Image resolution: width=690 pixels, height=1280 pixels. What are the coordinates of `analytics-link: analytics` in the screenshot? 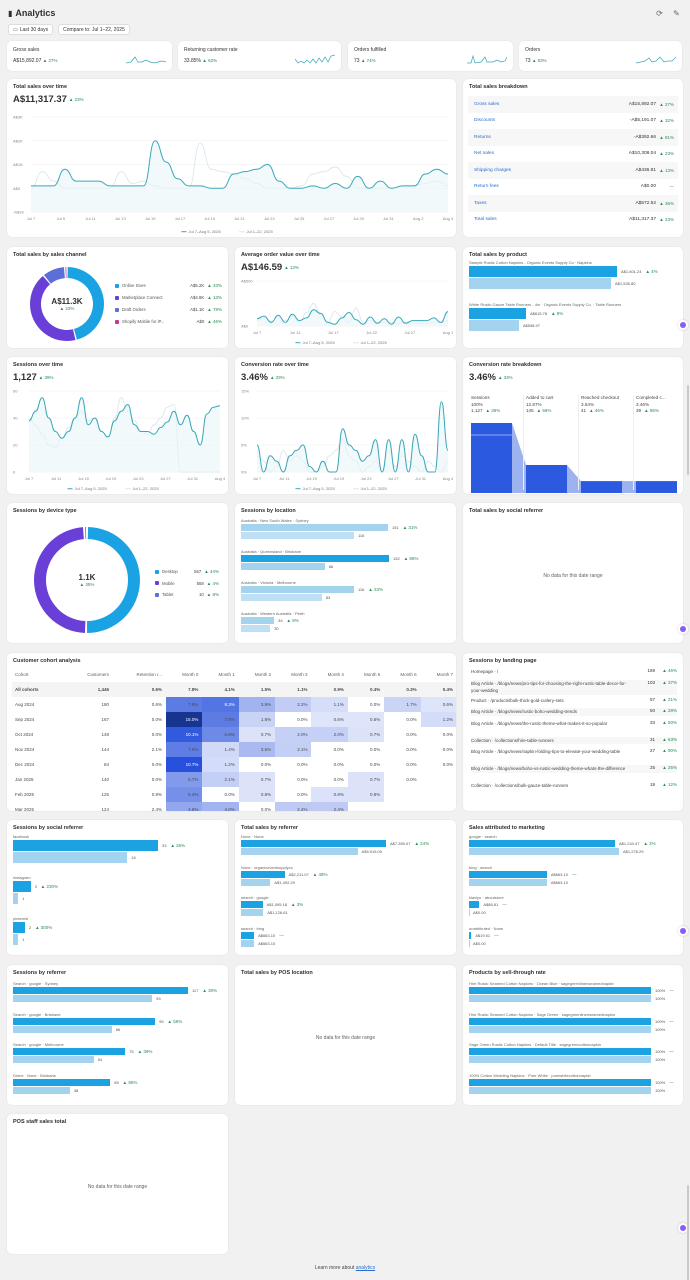 It's located at (365, 1268).